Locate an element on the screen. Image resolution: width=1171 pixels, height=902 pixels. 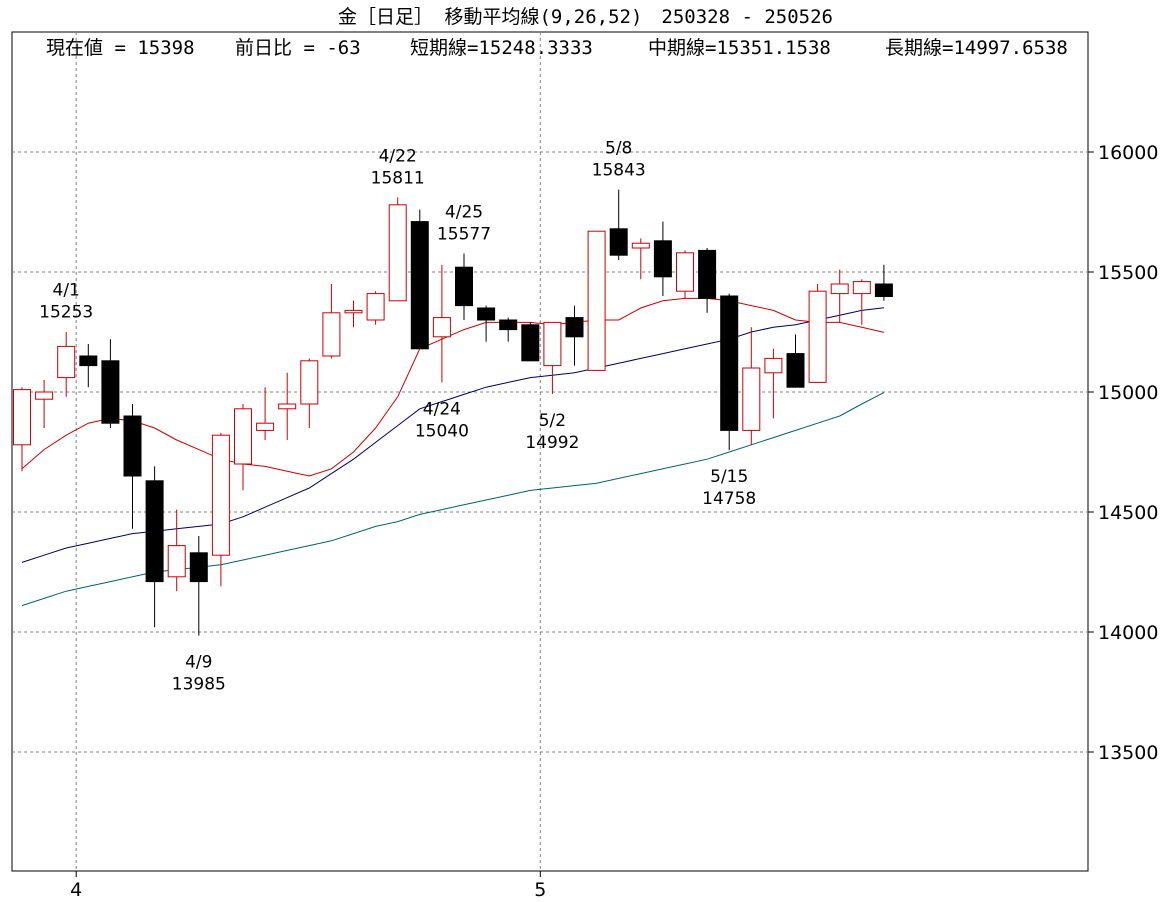
annotation-value: 15811 is located at coordinates (398, 178).